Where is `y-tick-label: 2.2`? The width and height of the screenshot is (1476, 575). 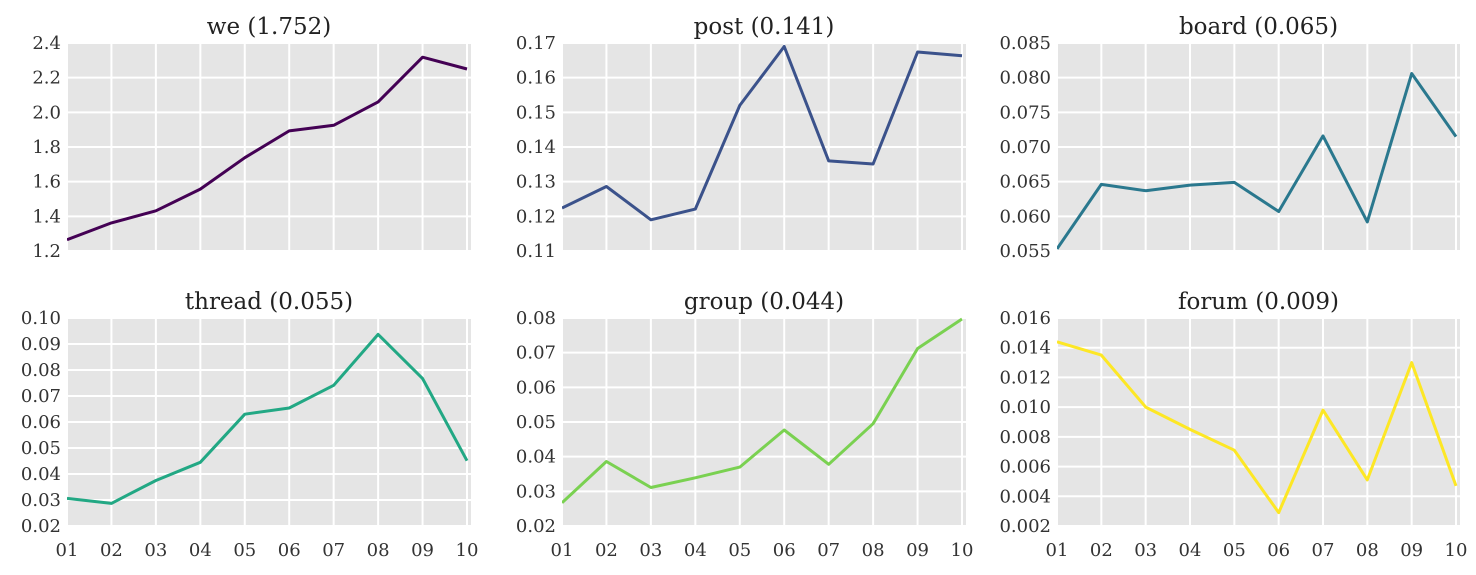 y-tick-label: 2.2 is located at coordinates (46, 78).